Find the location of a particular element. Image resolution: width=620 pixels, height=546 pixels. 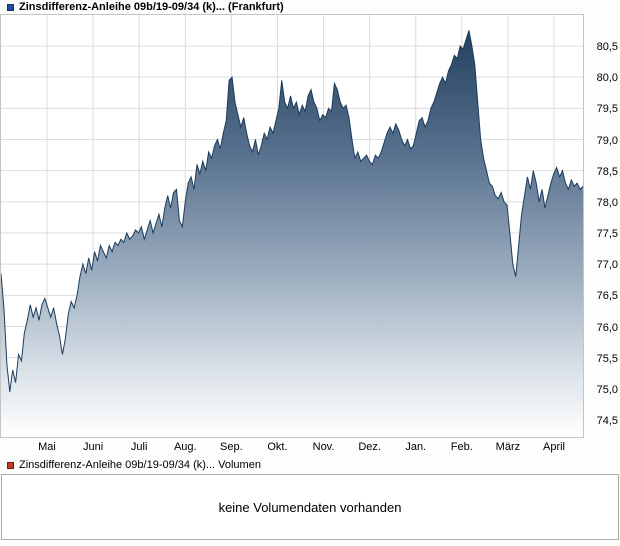

y-axis-tick-label: 75,0 is located at coordinates (607, 389).